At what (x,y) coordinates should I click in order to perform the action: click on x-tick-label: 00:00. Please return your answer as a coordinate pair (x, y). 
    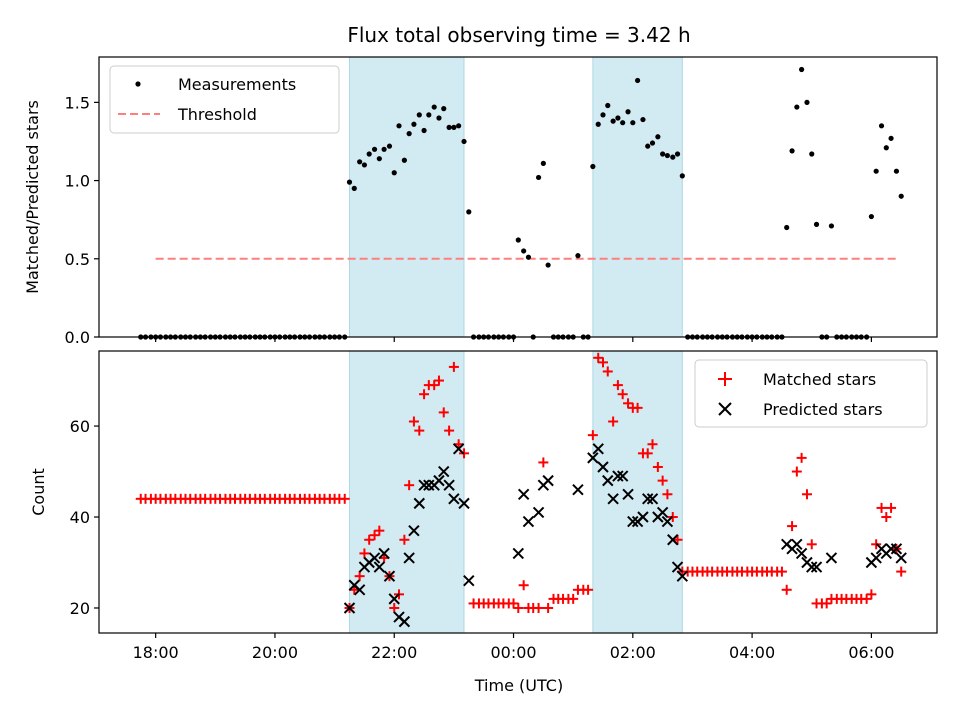
    Looking at the image, I should click on (513, 652).